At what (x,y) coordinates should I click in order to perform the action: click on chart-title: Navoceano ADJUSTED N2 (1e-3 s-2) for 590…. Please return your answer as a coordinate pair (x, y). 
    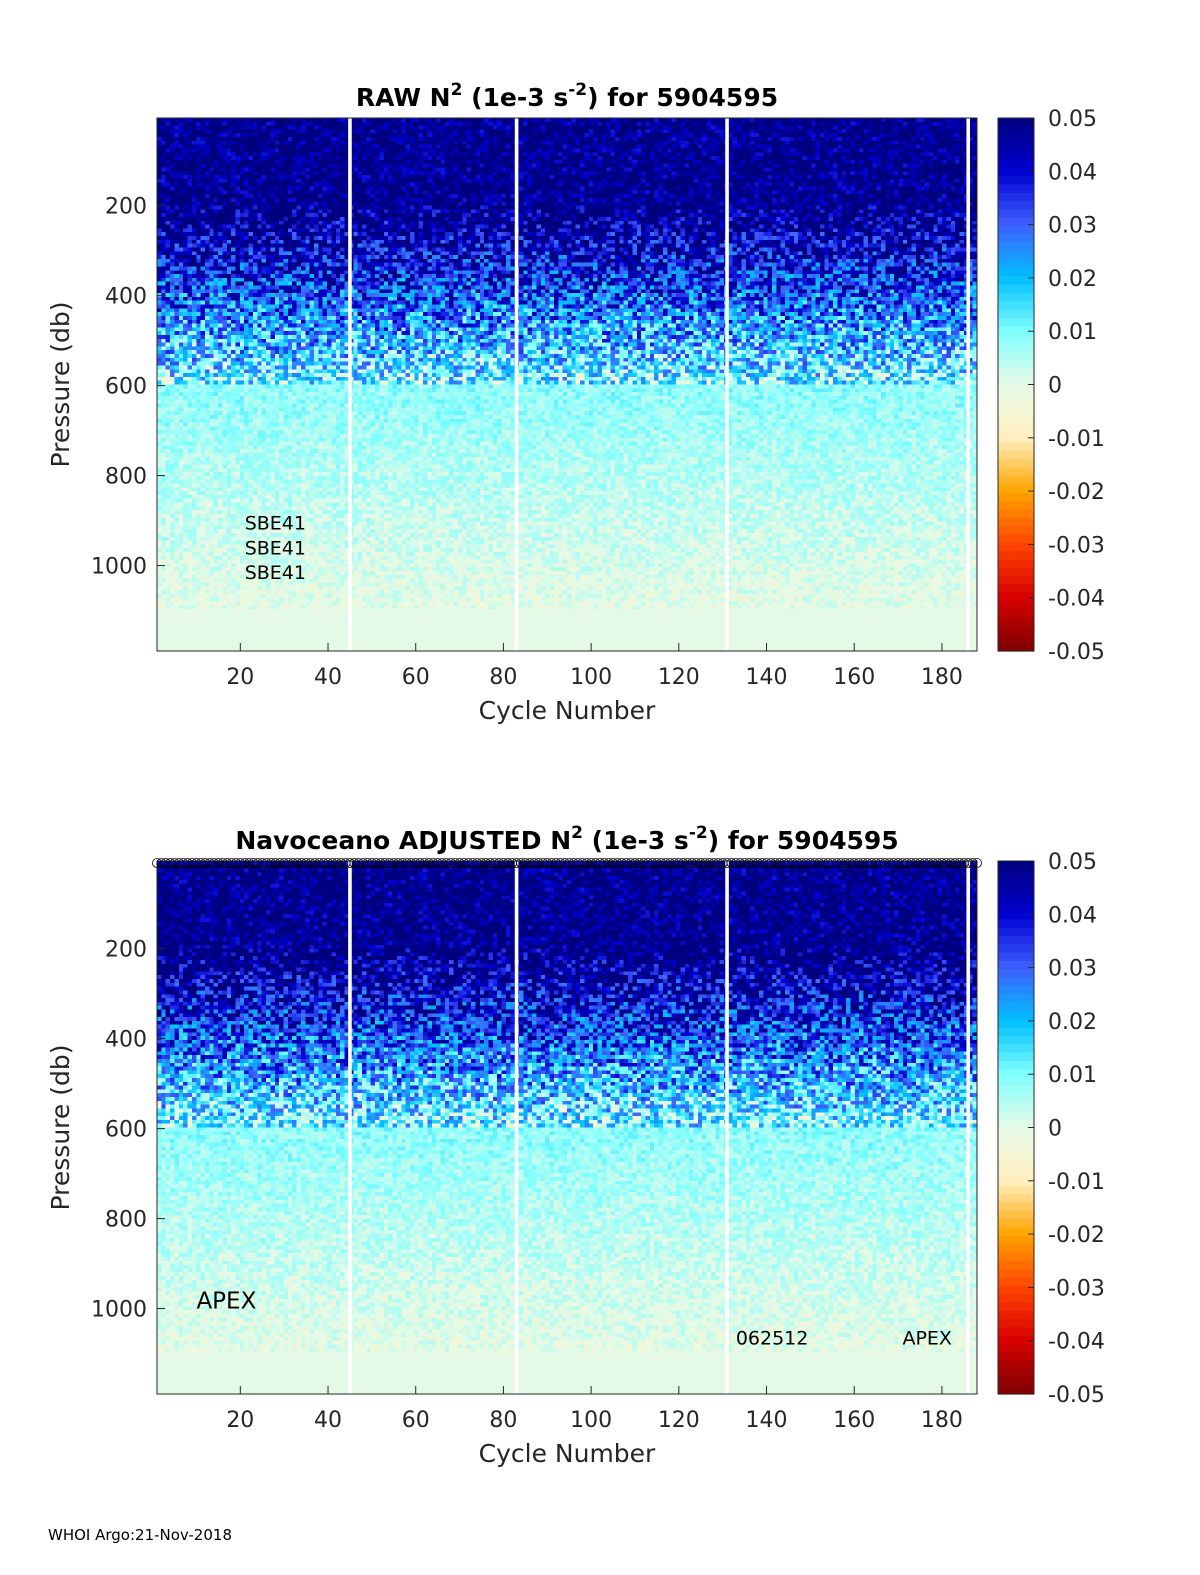
    Looking at the image, I should click on (566, 839).